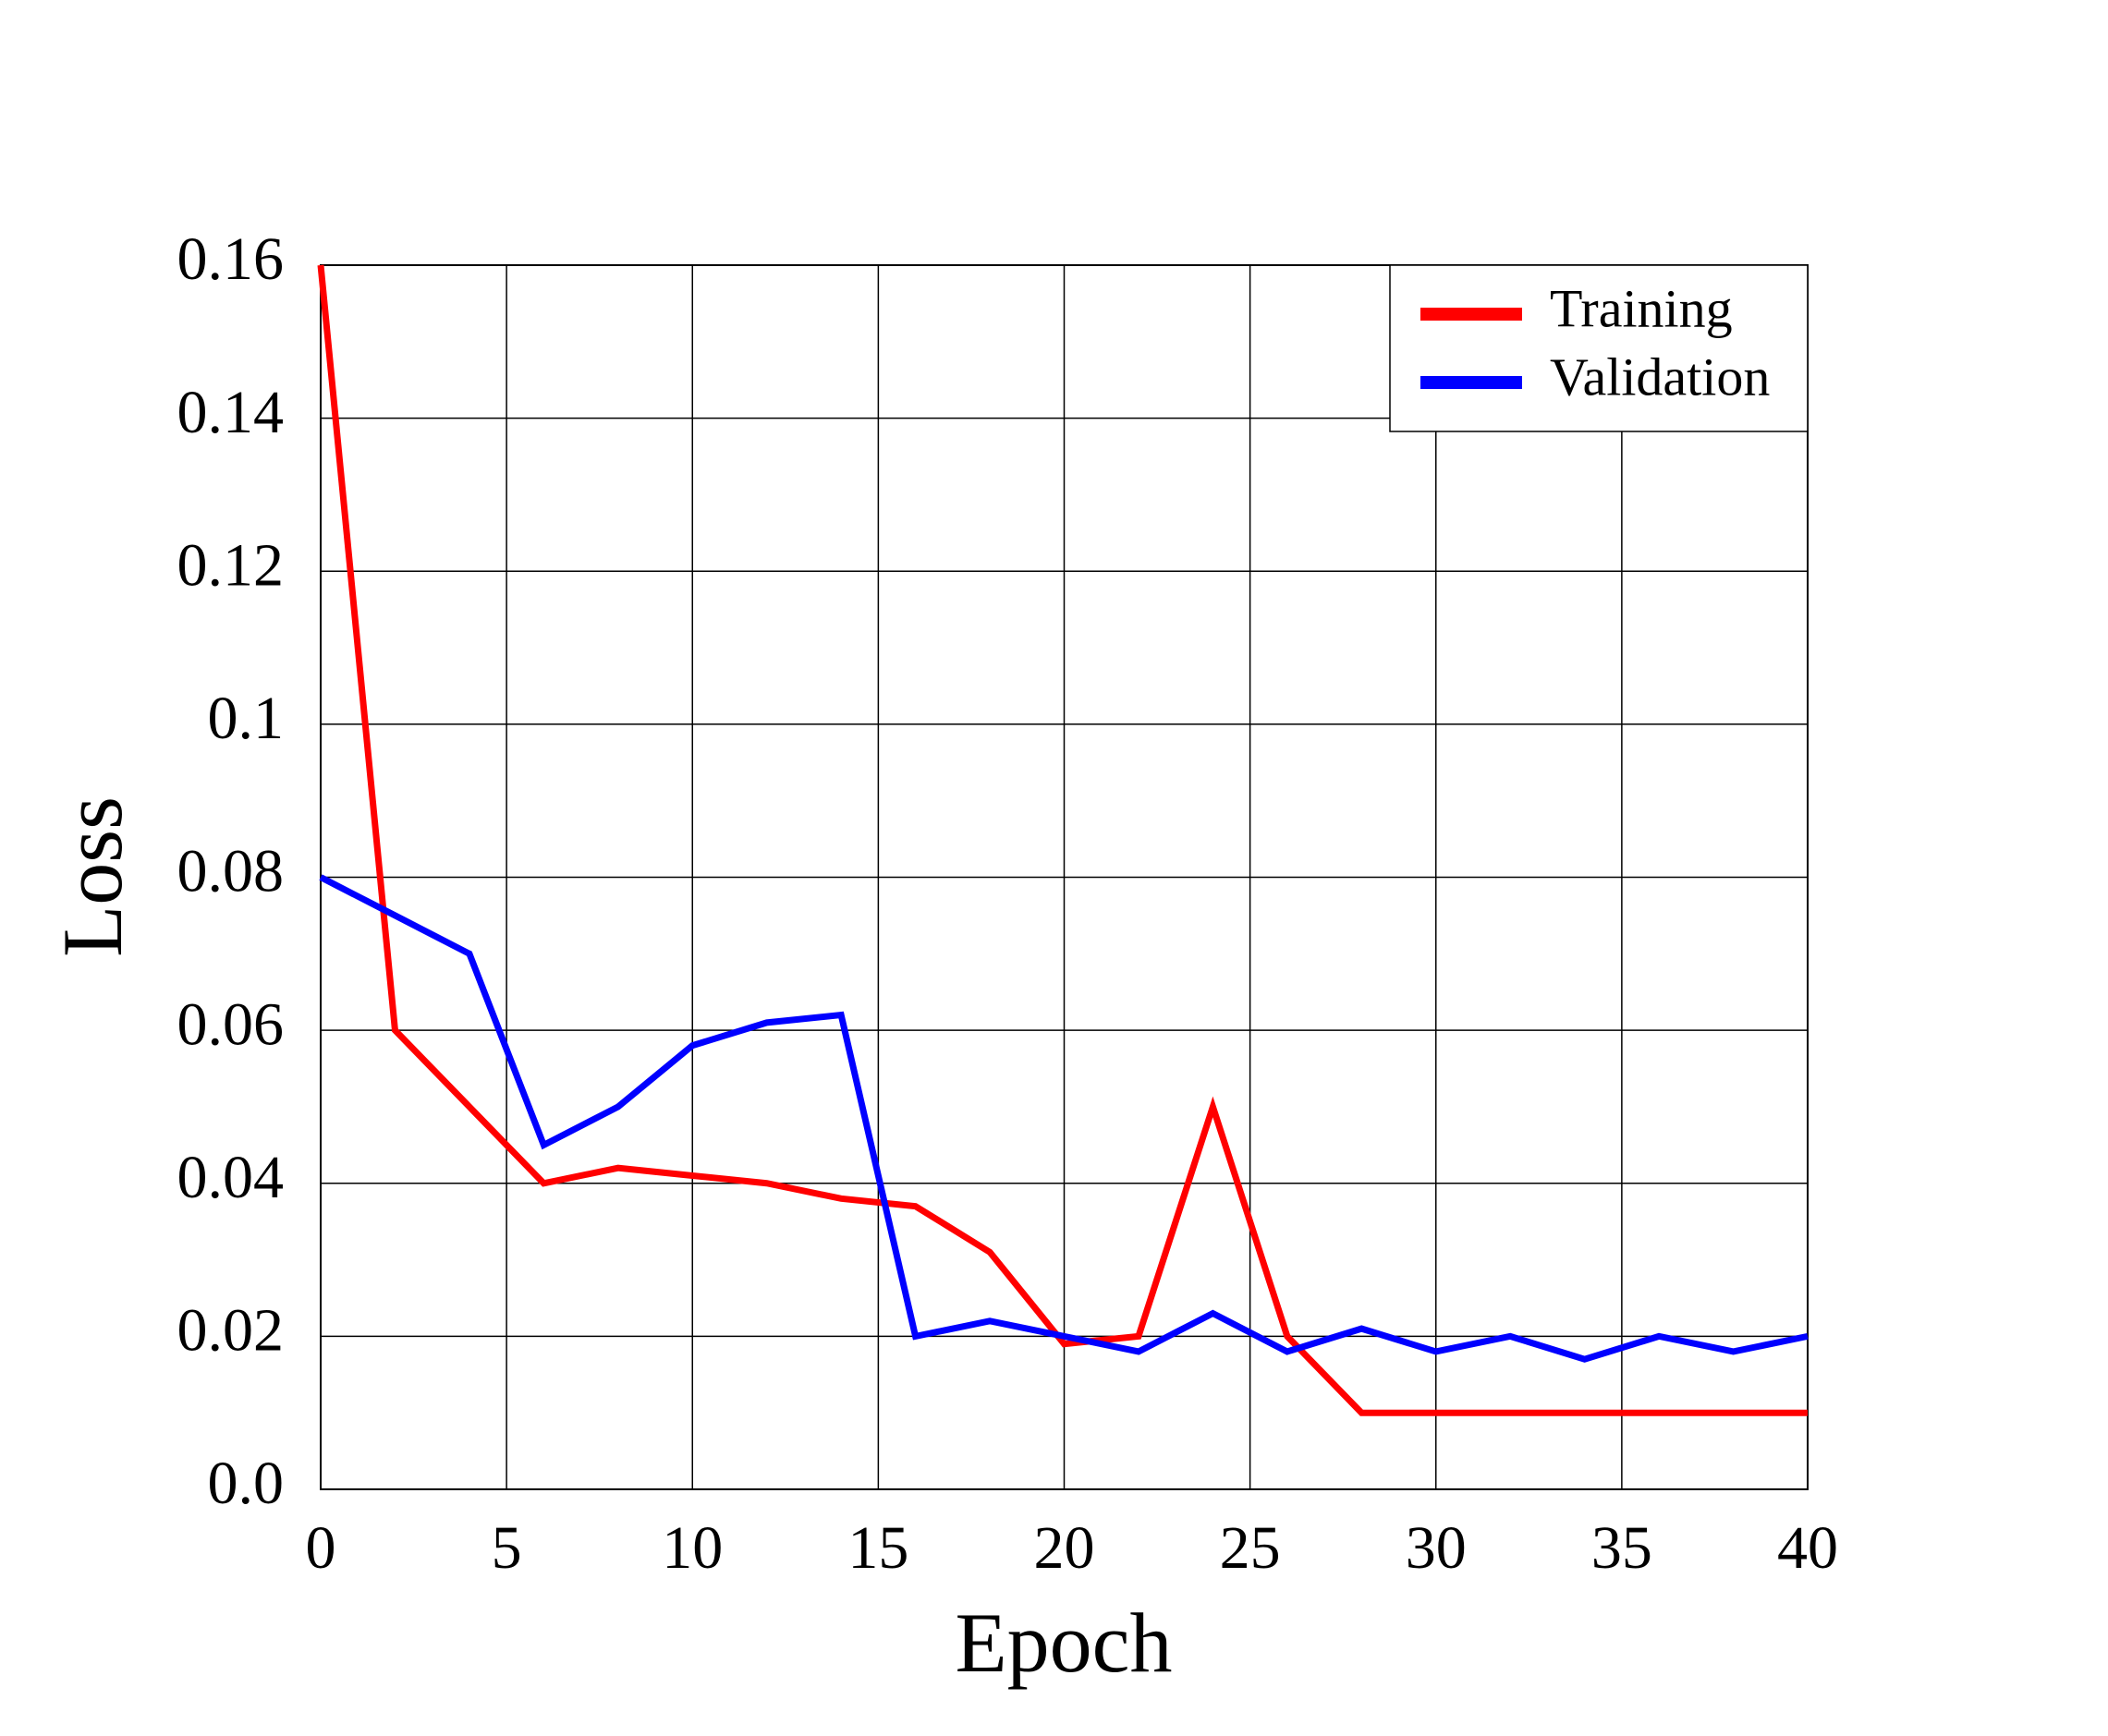 The image size is (2108, 1736). Describe the element at coordinates (1250, 1548) in the screenshot. I see `x-tick-label: 25` at that location.